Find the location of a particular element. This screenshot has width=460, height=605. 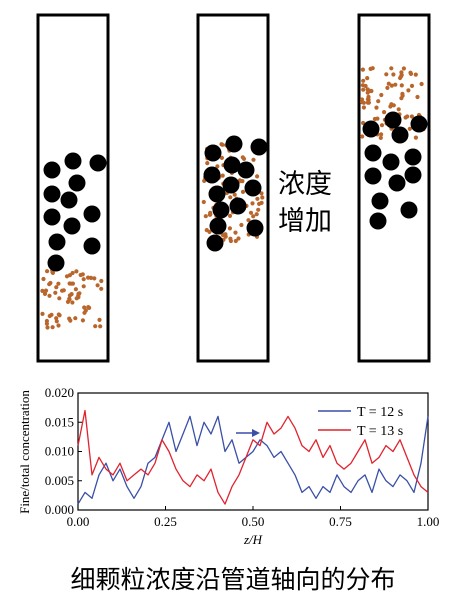

y-tick-label: 0.010 is located at coordinates (59, 451).